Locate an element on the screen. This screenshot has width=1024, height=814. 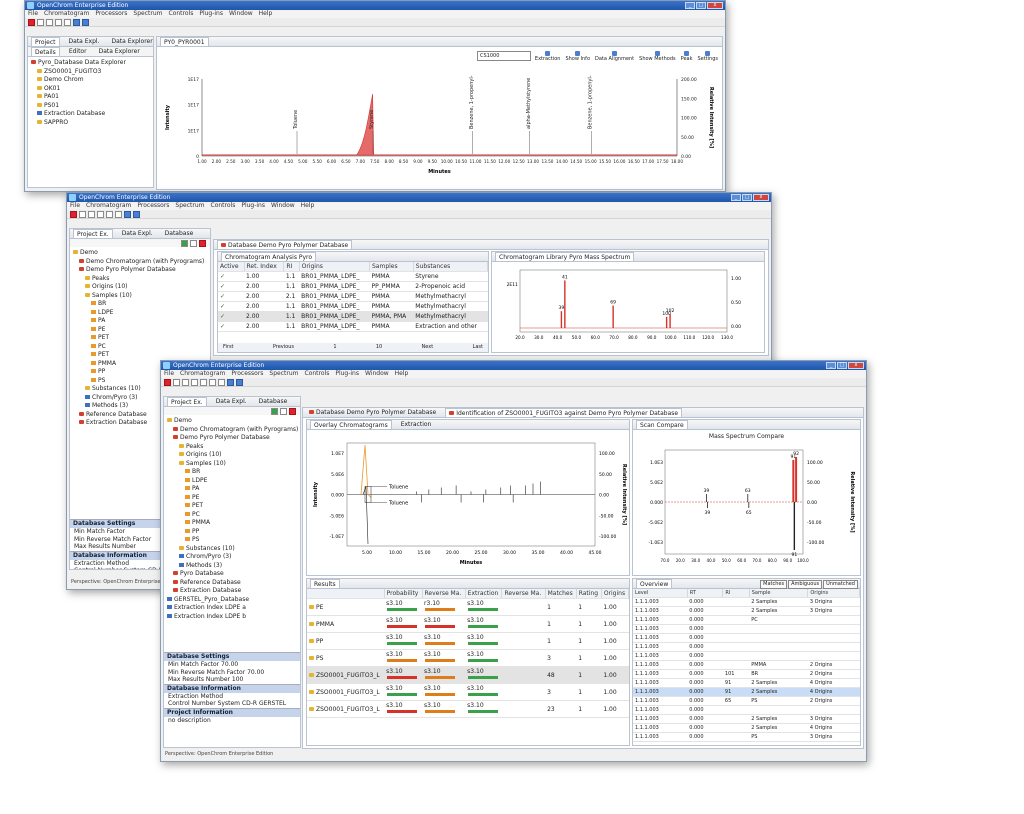
table-row: 1.1.1.003 0.000 PMMA 2 Origins is located at coordinates (746, 665).